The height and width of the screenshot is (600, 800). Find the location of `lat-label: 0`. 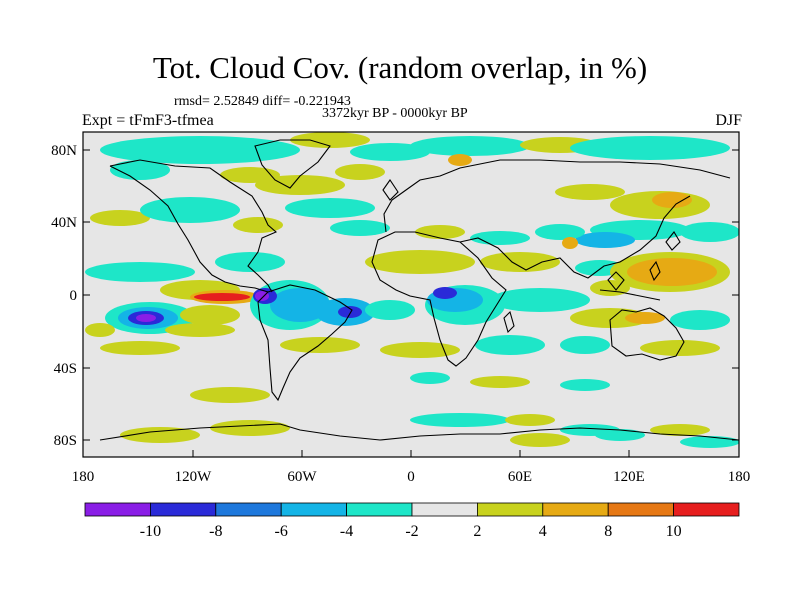

lat-label: 0 is located at coordinates (74, 296).